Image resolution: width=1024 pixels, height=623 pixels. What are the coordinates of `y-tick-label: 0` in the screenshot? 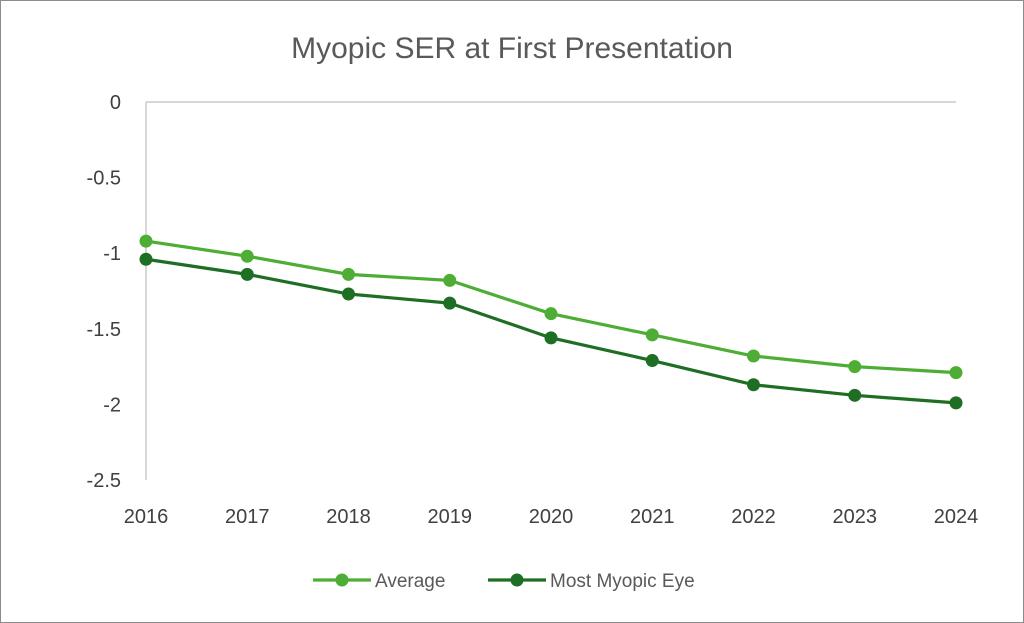 It's located at (115, 103).